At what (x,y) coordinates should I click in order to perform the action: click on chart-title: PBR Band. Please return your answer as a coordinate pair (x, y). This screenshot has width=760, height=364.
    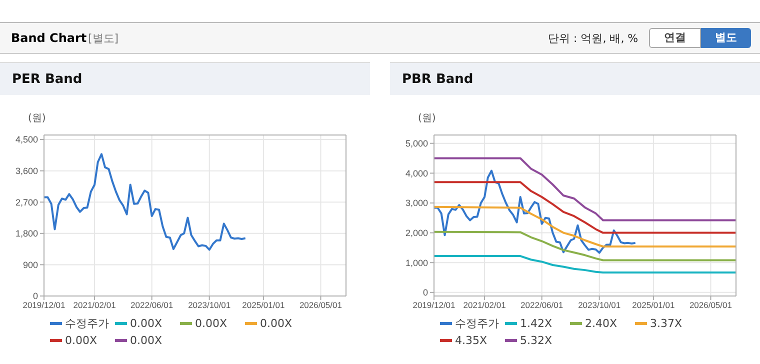
    Looking at the image, I should click on (575, 79).